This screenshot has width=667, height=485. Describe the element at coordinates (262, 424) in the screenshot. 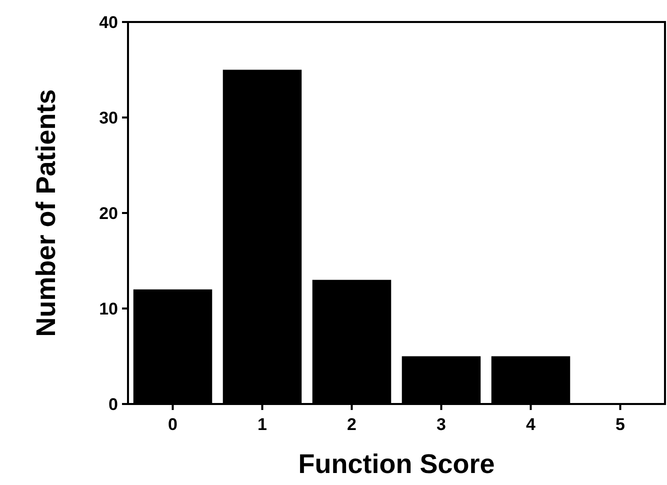

I see `x-tick-label: 1` at that location.